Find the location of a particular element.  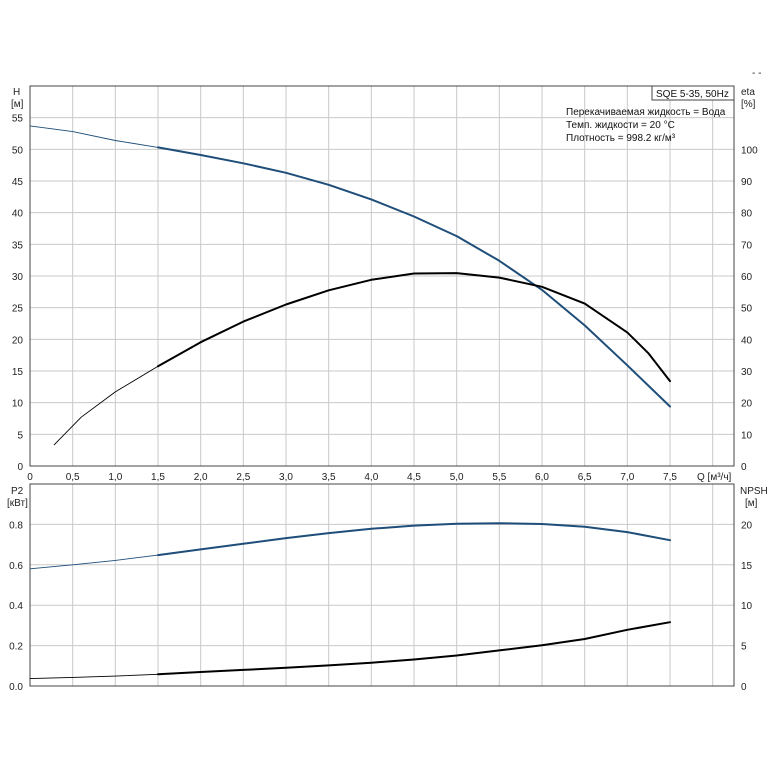

x-tick-label: 5,5 is located at coordinates (499, 477).